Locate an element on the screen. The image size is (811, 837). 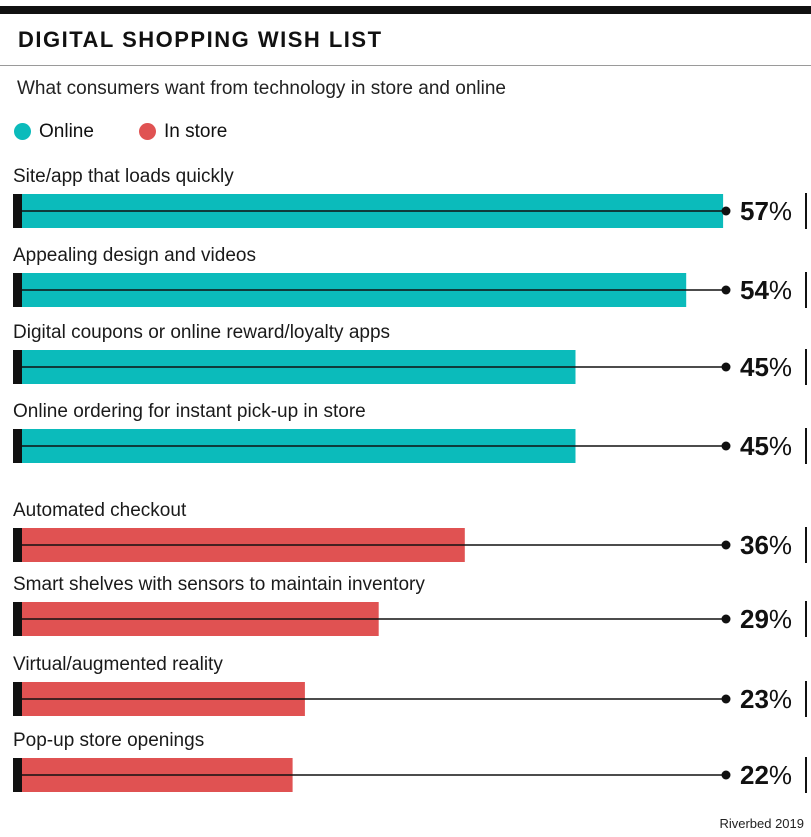
top-rule is located at coordinates (405, 10).